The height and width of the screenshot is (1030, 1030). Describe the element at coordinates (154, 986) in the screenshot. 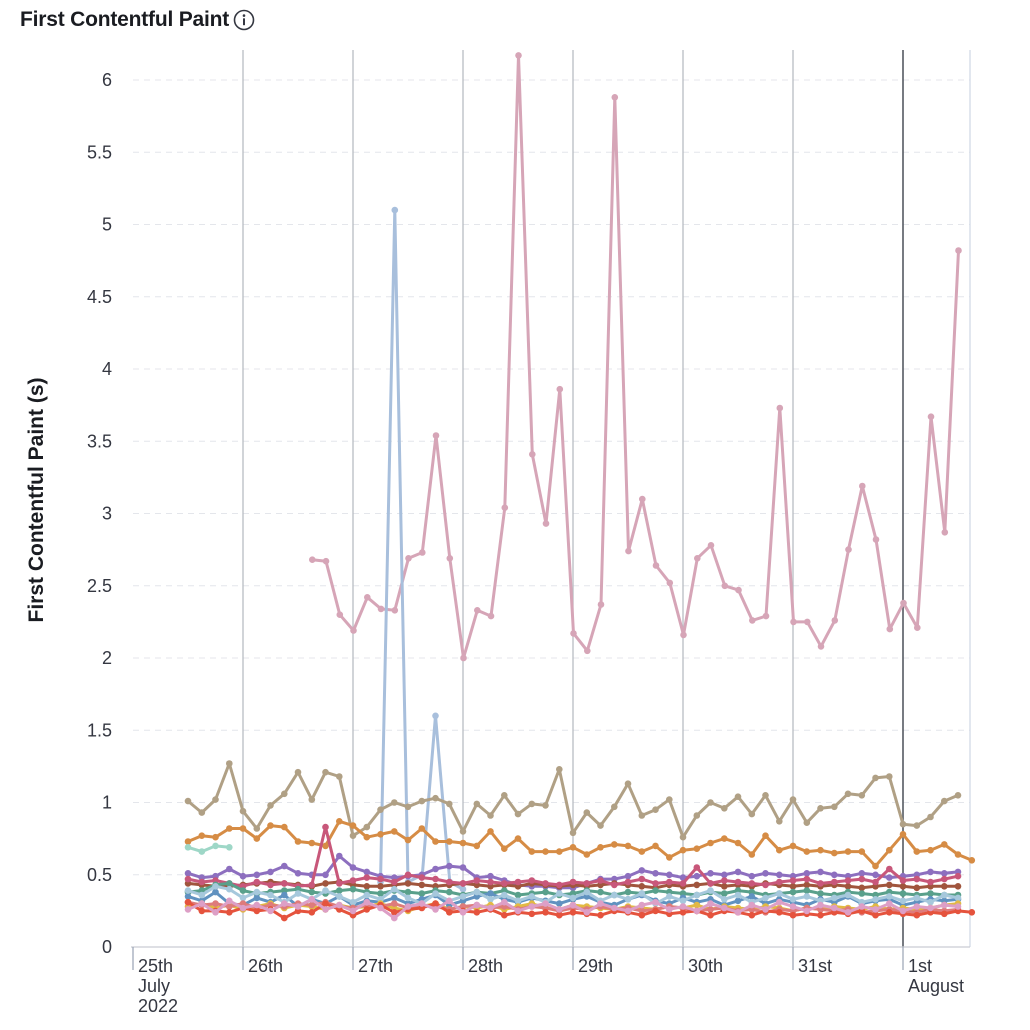

I see `x-tick-label: July` at that location.